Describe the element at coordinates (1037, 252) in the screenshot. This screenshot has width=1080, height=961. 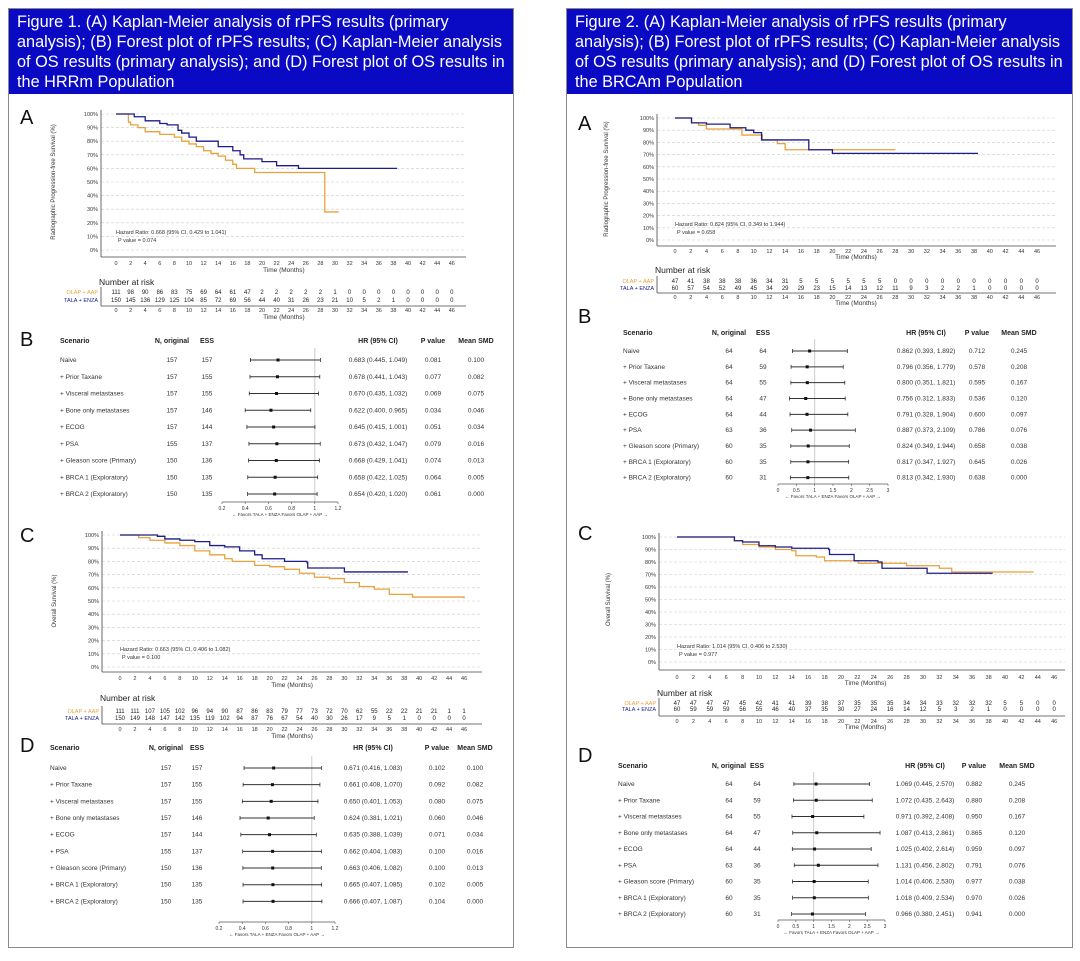
I see `x-tick-label: 46` at that location.